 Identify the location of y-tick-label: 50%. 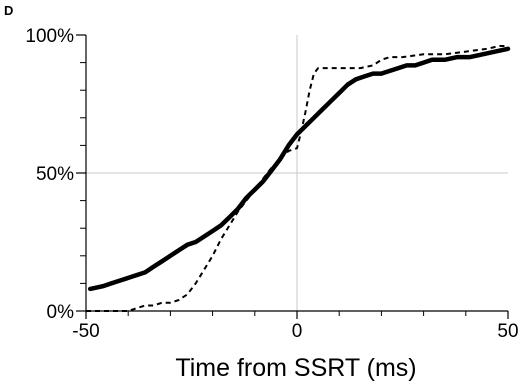
(55, 174).